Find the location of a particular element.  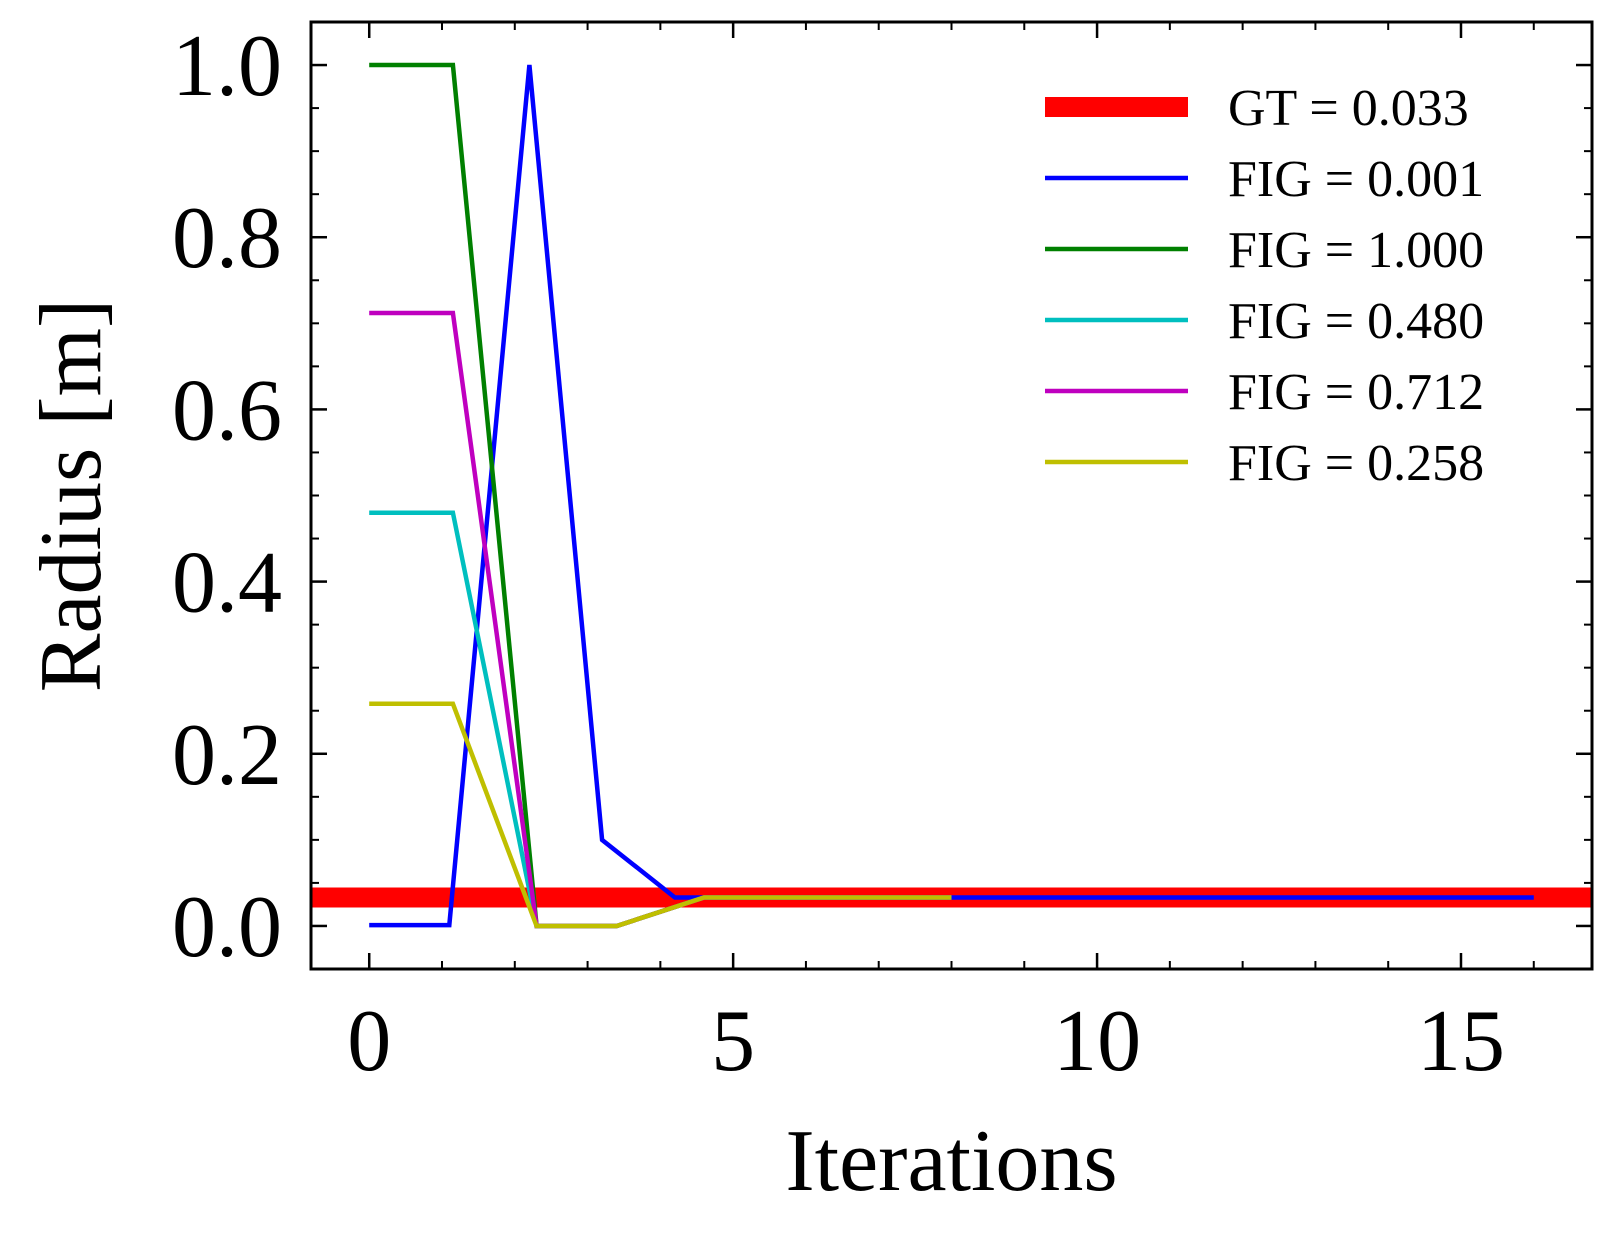

legend-label-2: FIG = 1.000 is located at coordinates (1356, 250).